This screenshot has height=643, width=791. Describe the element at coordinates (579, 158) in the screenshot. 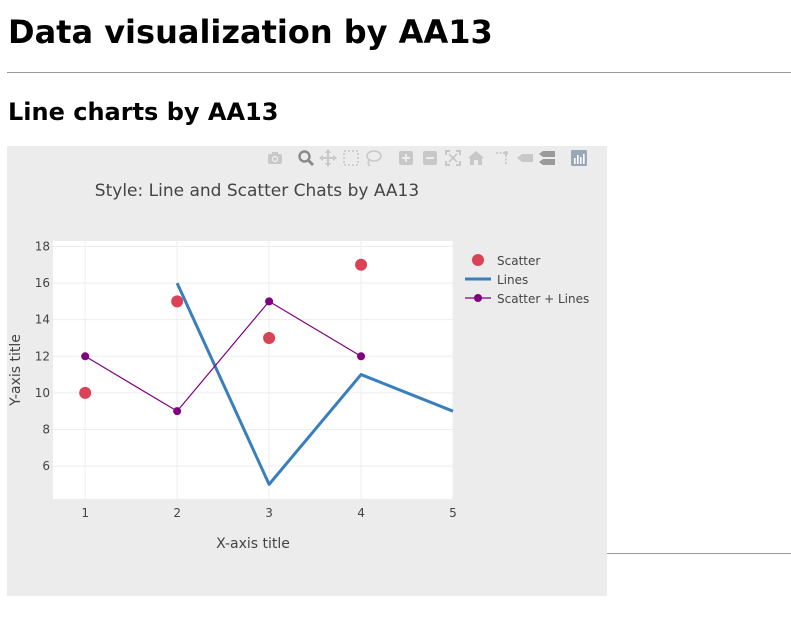

I see `plotly-logo-icon` at that location.